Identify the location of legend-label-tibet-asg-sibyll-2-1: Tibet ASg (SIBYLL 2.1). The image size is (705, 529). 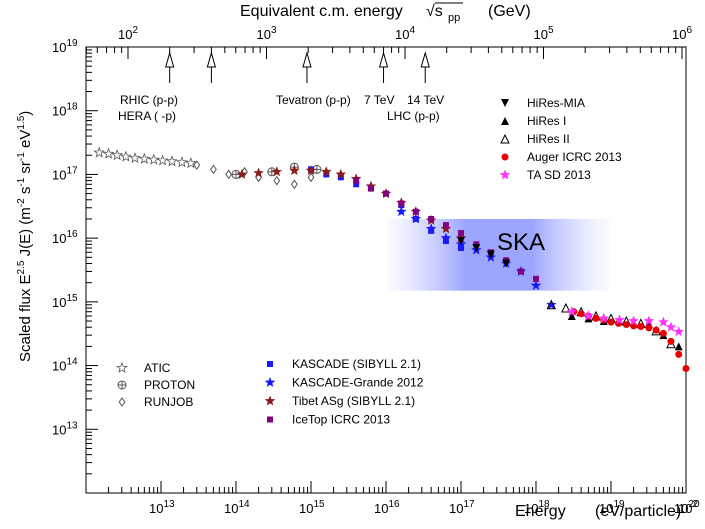
(353, 401).